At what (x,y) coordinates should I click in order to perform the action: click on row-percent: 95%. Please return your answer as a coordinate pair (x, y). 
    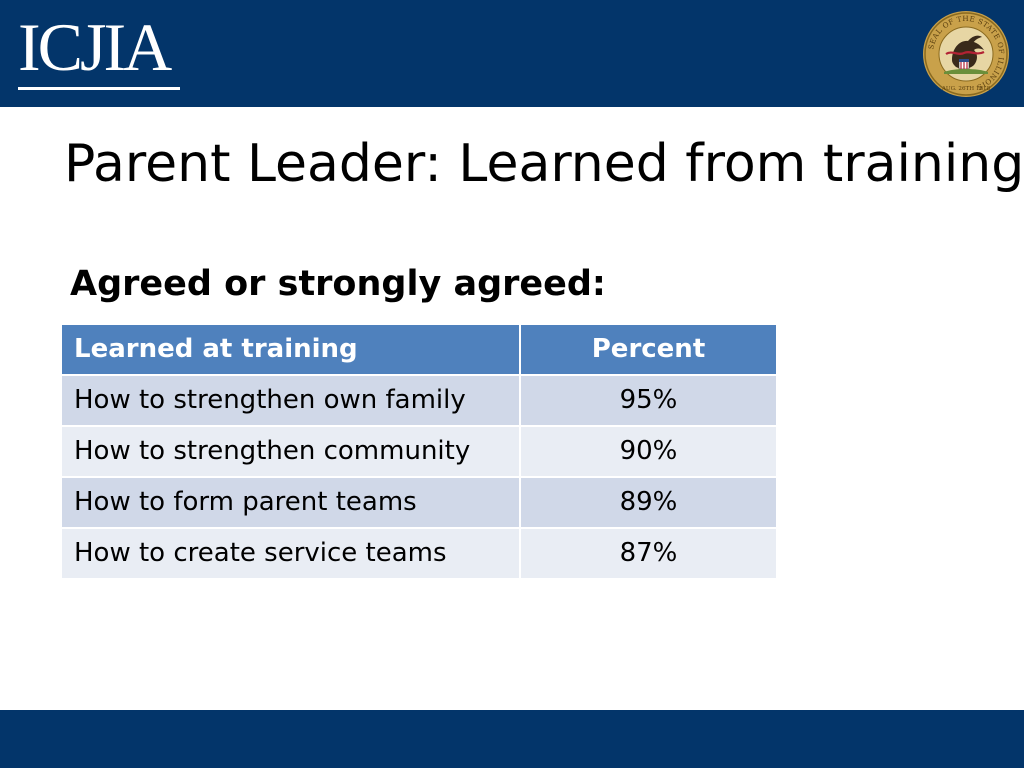
    Looking at the image, I should click on (648, 401).